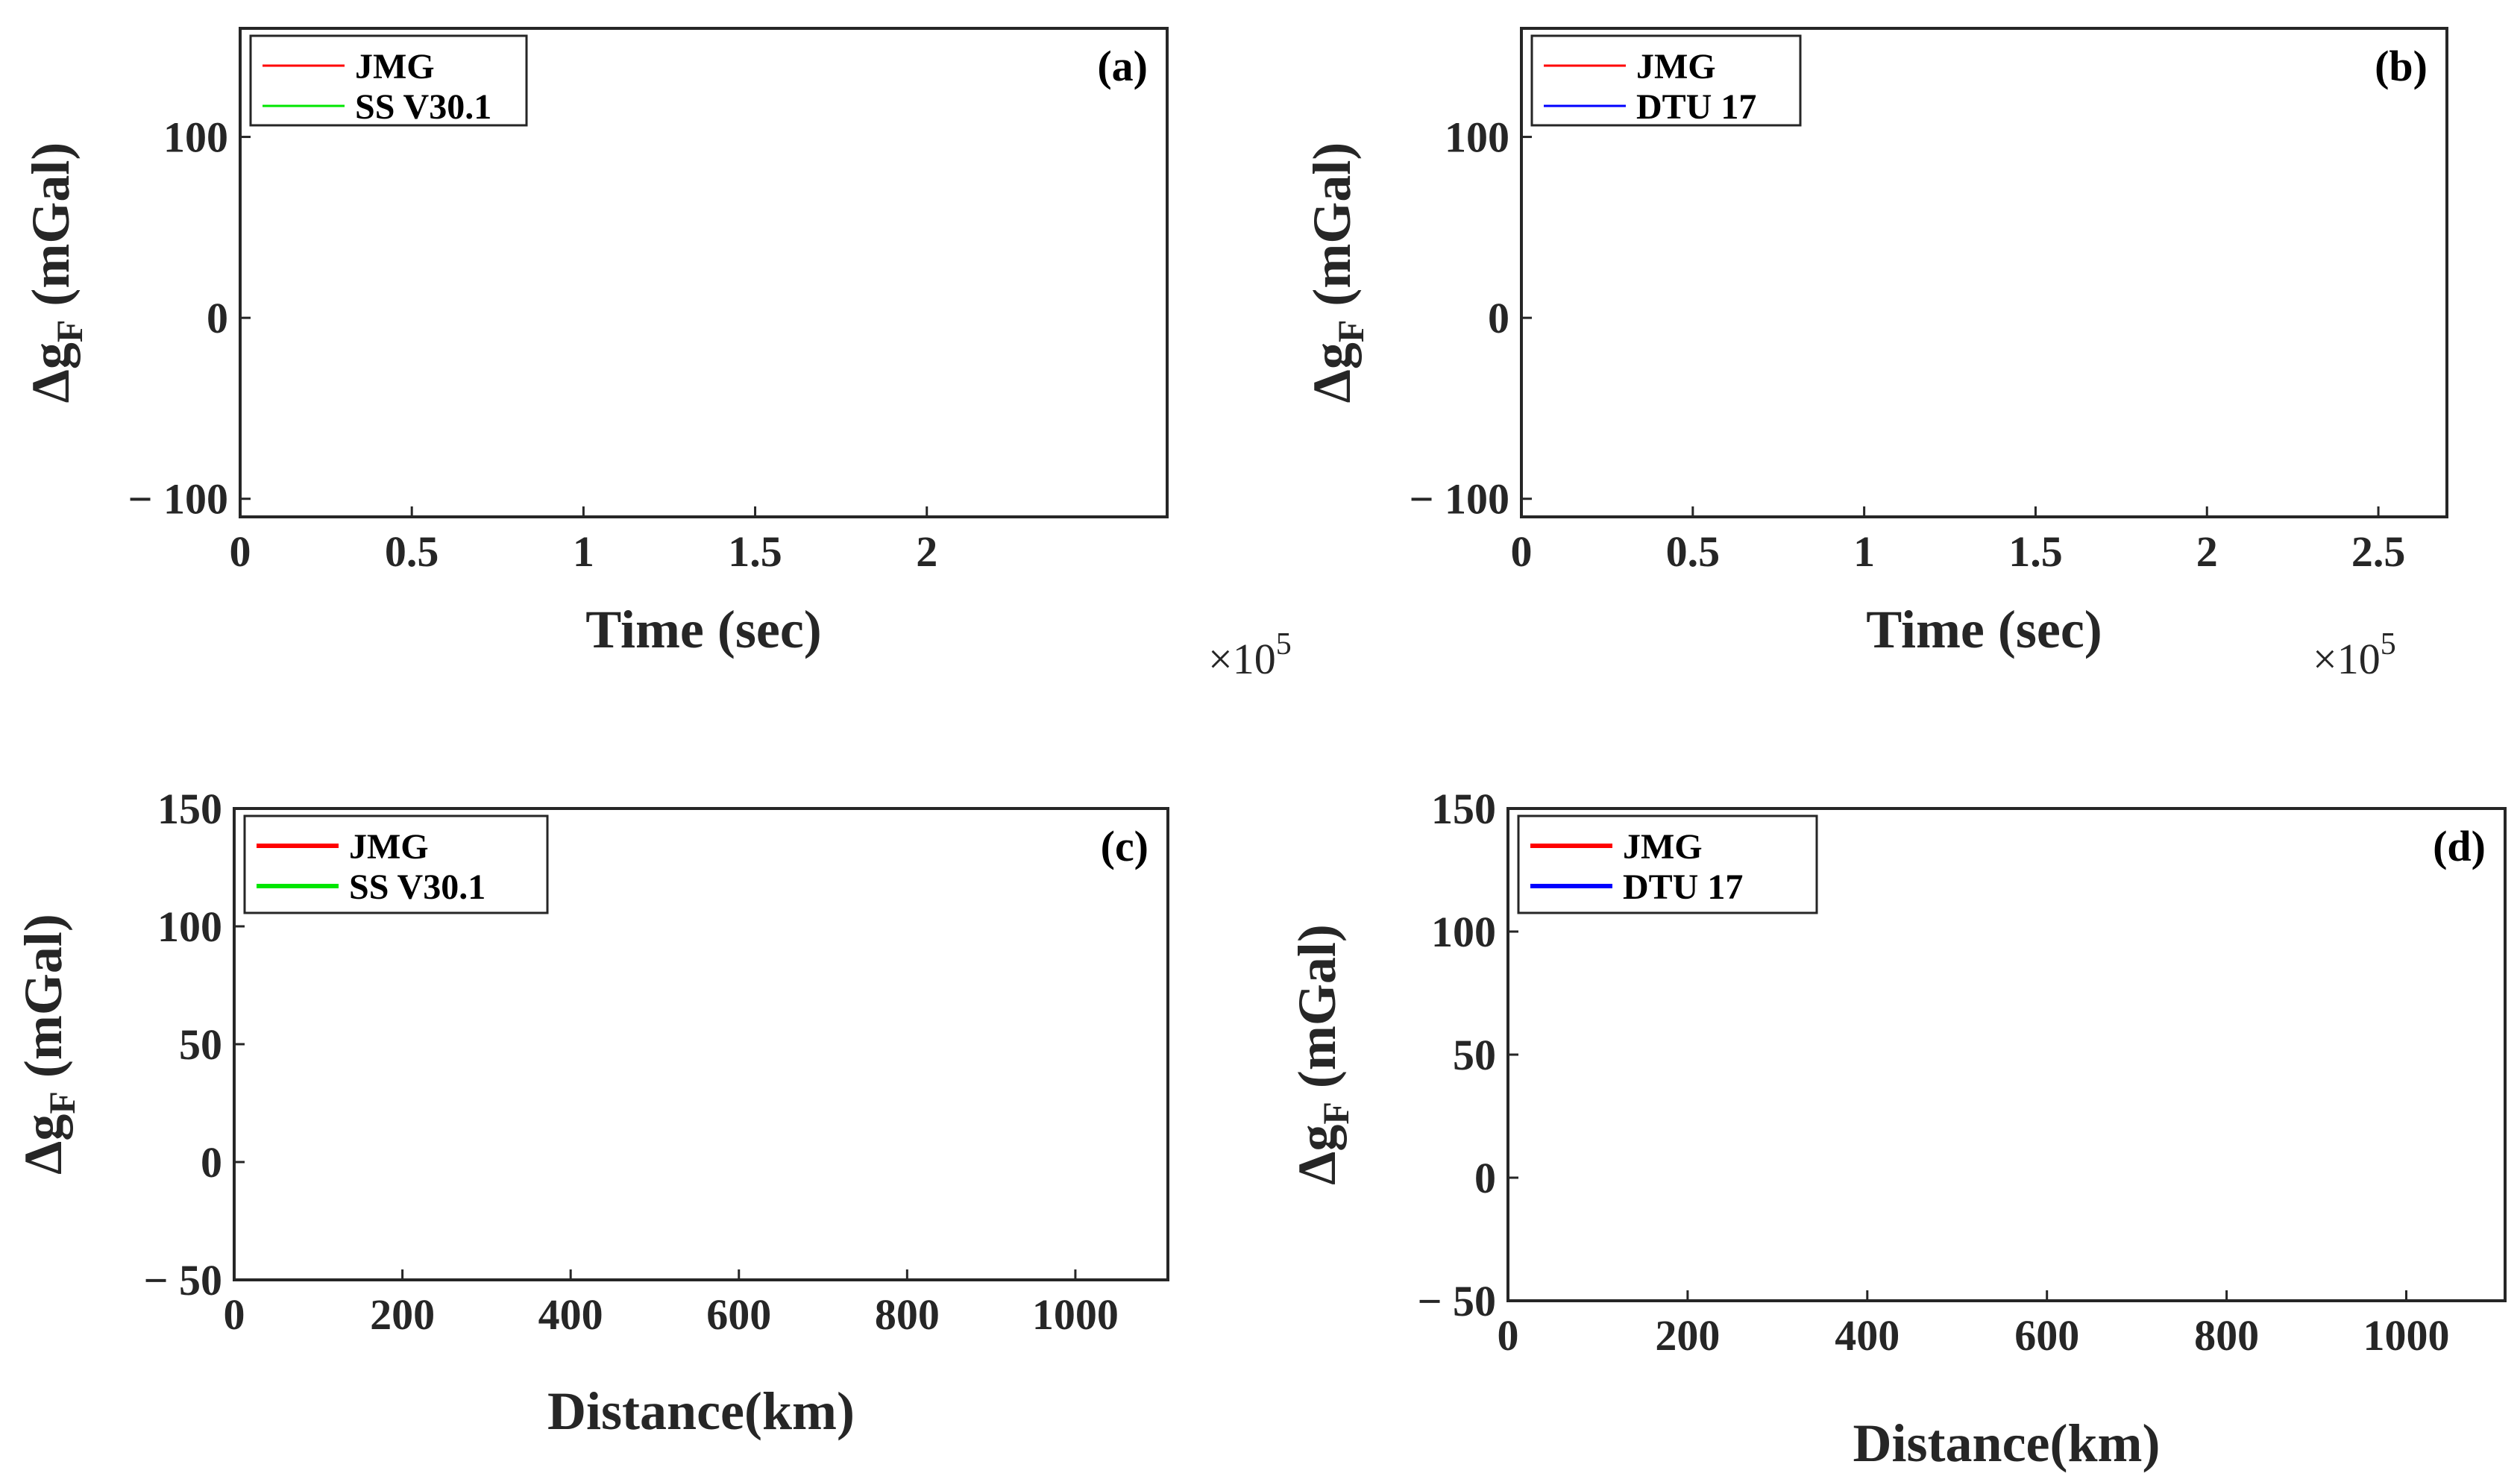 The image size is (2520, 1482). What do you see at coordinates (1122, 66) in the screenshot?
I see `panel-tag: (a)` at bounding box center [1122, 66].